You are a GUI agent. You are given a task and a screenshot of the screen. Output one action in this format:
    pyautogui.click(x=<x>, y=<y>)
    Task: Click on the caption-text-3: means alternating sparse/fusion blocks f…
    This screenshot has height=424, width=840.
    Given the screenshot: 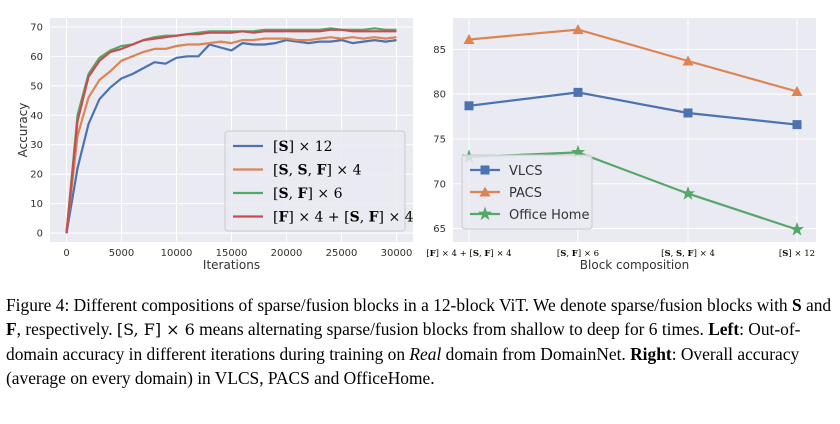 What is the action you would take?
    pyautogui.click(x=451, y=329)
    